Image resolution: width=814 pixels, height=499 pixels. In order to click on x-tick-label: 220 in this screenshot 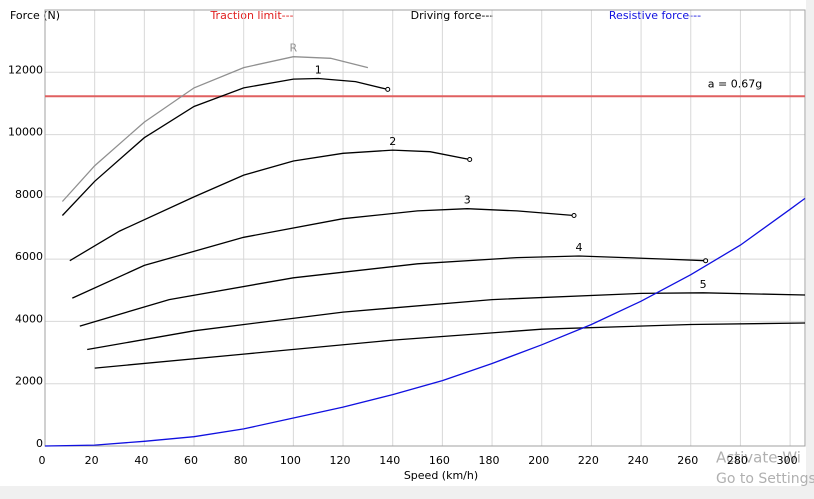, I will do `click(588, 460)`.